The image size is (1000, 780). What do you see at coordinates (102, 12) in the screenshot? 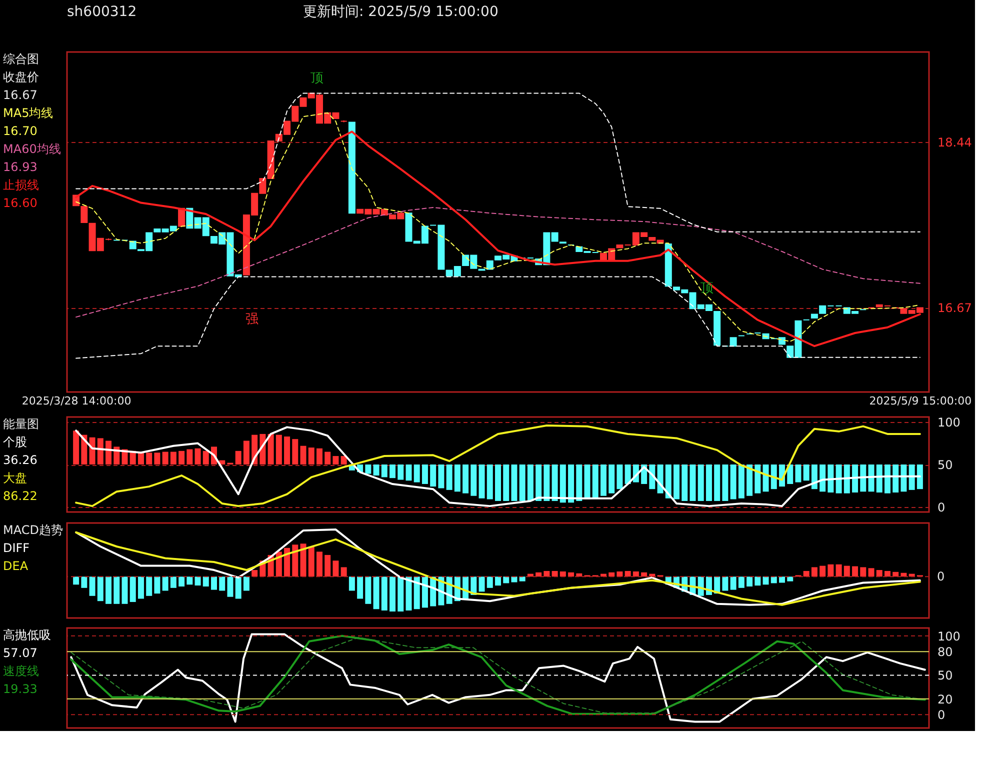
I see `text: sh600312` at bounding box center [102, 12].